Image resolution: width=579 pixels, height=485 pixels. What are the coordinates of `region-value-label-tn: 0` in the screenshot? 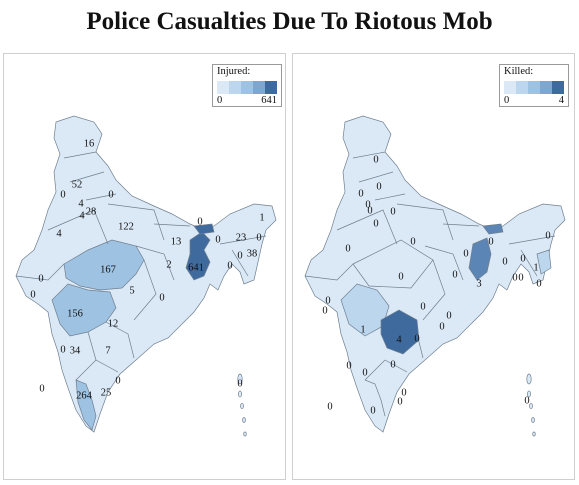 It's located at (399, 401).